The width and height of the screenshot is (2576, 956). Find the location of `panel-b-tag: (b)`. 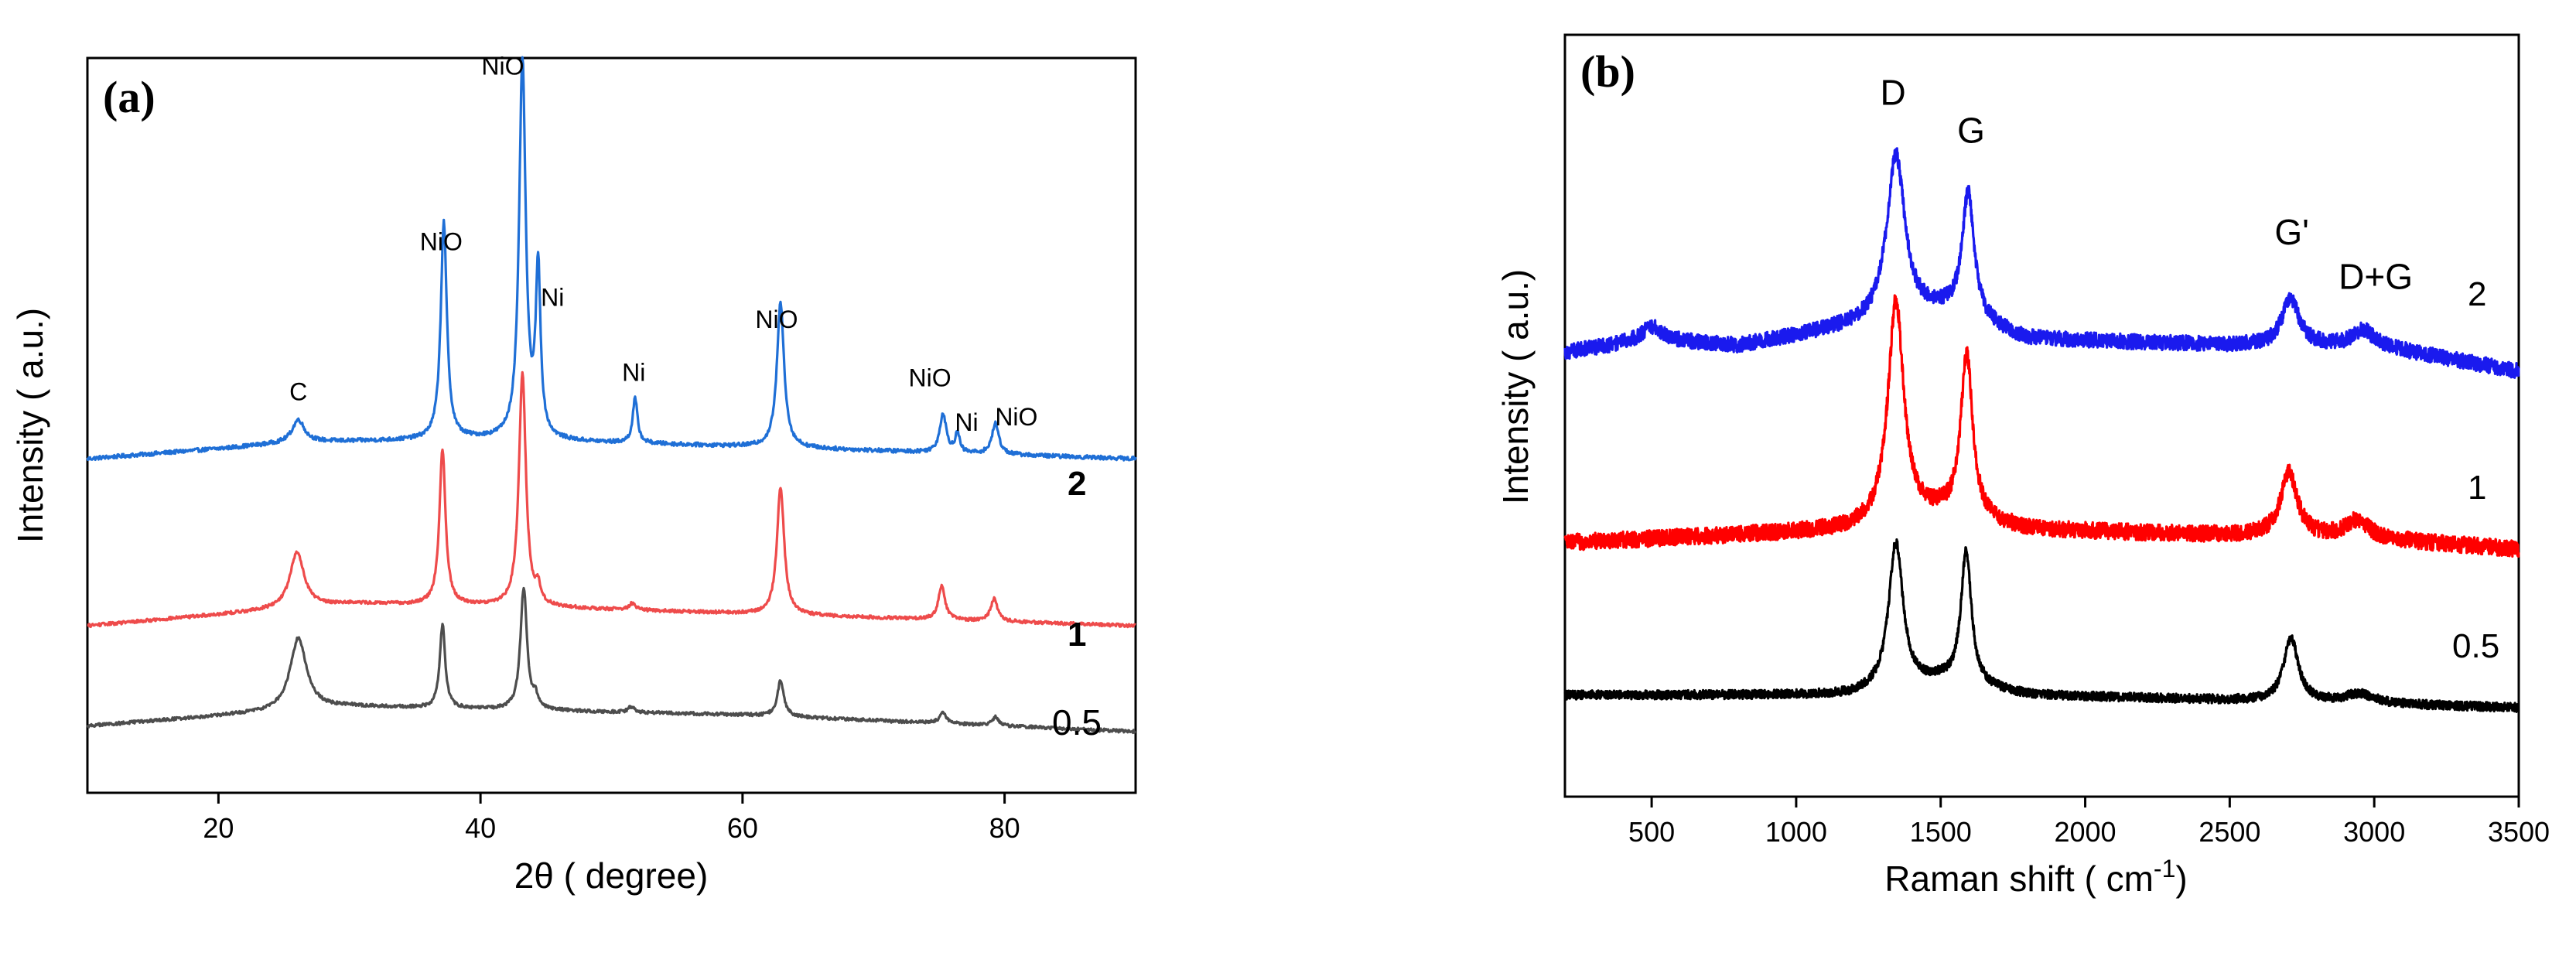

panel-b-tag: (b) is located at coordinates (1608, 71).